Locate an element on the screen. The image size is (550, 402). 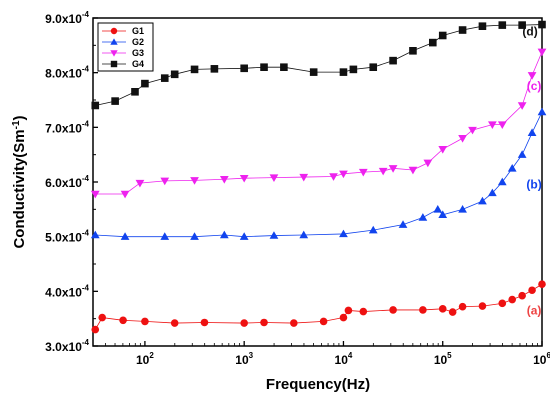
annotation-layer: (a) (b) (c) (d) is located at coordinates (531, 170).